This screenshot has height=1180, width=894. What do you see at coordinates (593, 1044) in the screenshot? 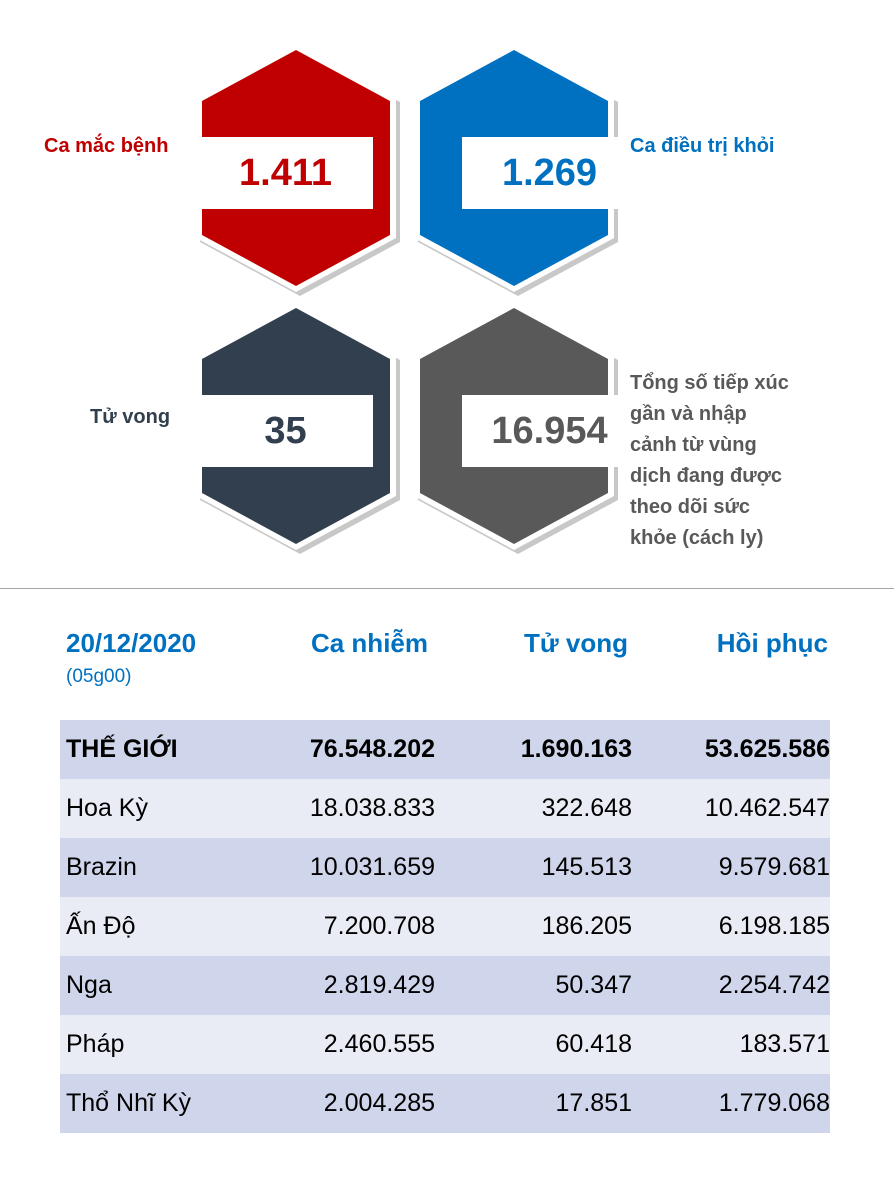
I see `deaths-cell: 60.418` at bounding box center [593, 1044].